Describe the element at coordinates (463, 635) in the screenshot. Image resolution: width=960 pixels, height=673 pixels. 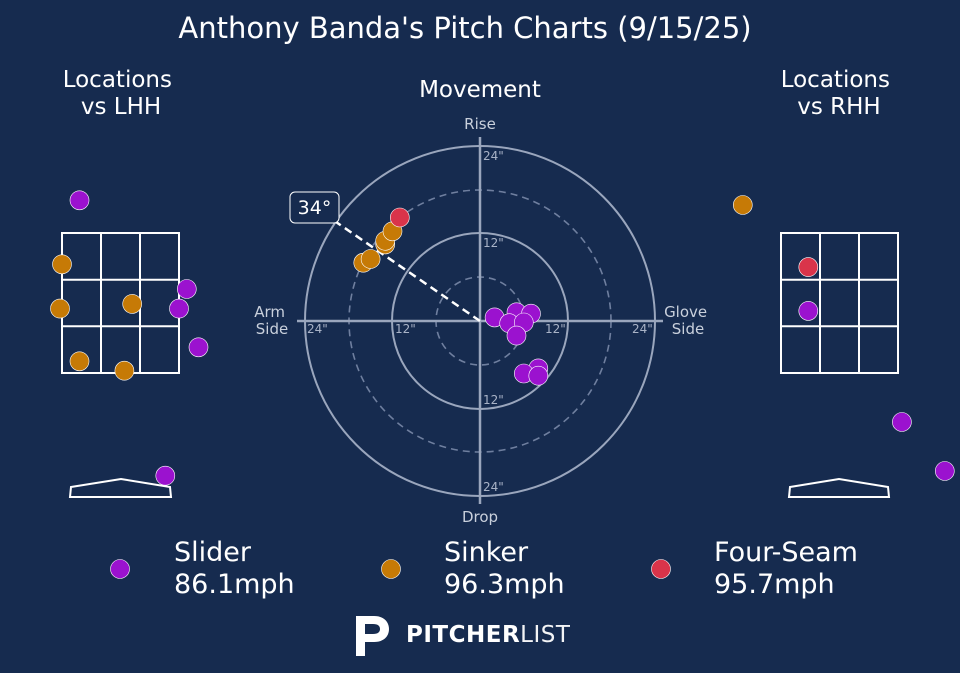
I see `brand-bold-text: PITCHER` at that location.